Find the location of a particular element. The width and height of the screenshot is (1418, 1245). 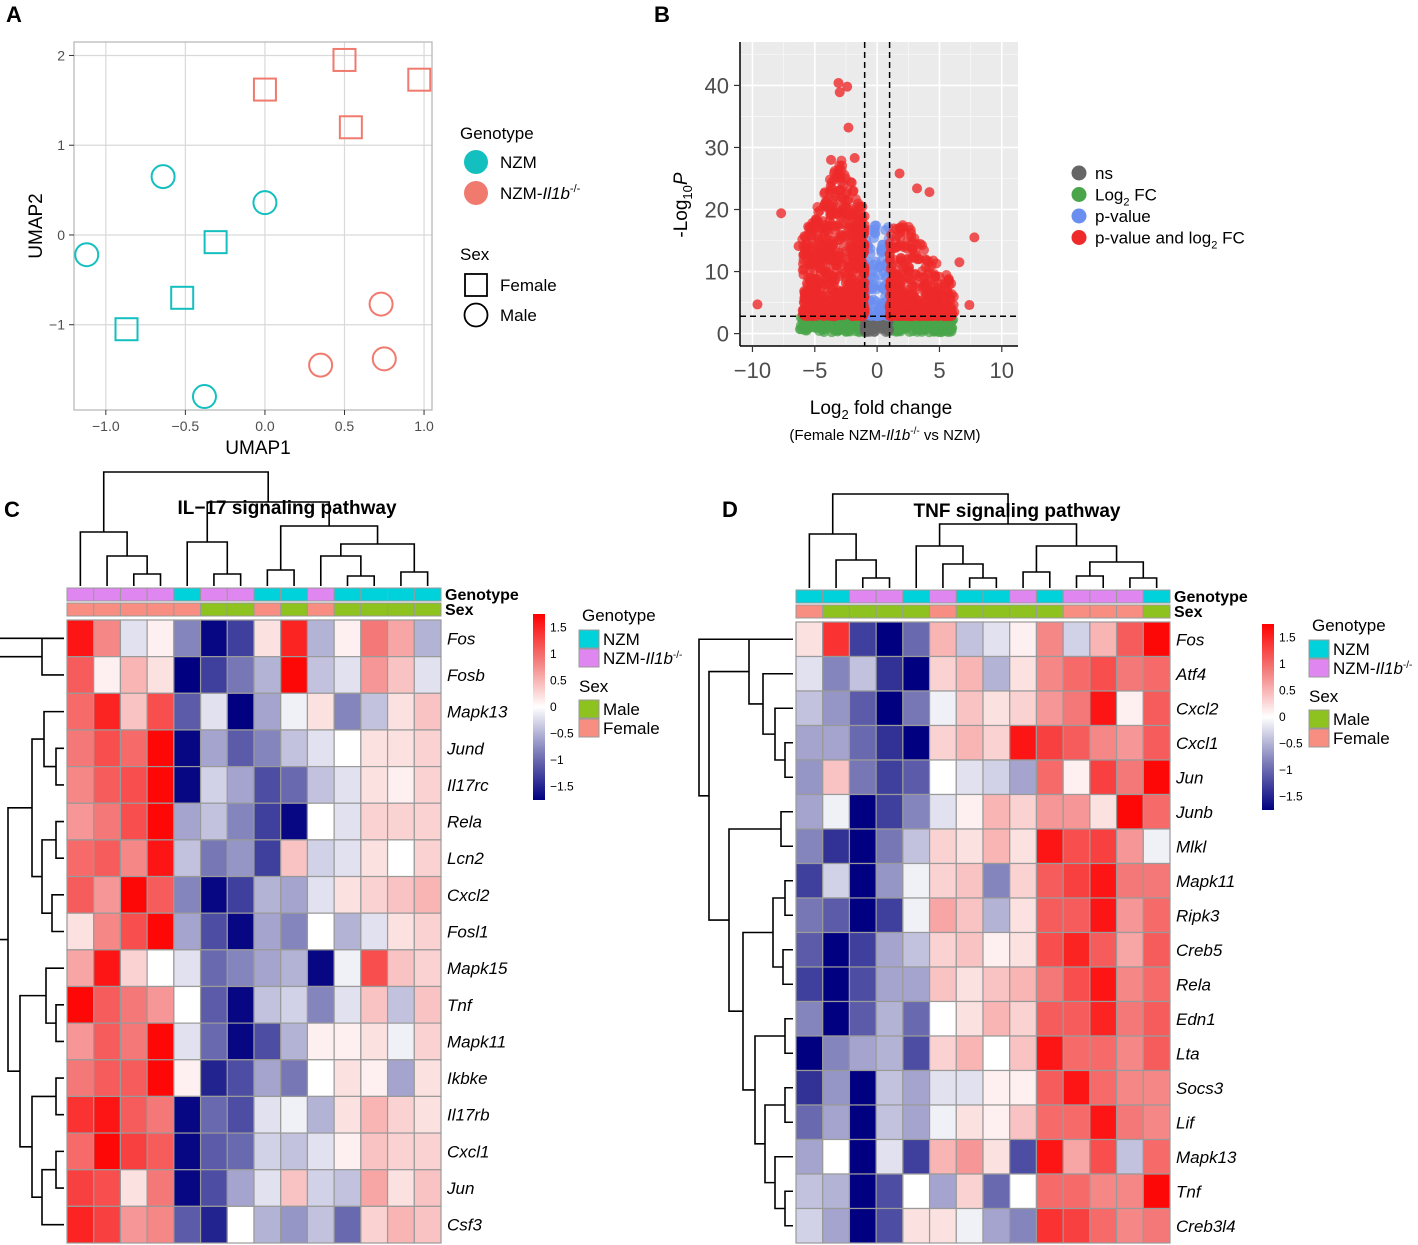

il17-gene-label: Cxcl1 is located at coordinates (468, 1151).